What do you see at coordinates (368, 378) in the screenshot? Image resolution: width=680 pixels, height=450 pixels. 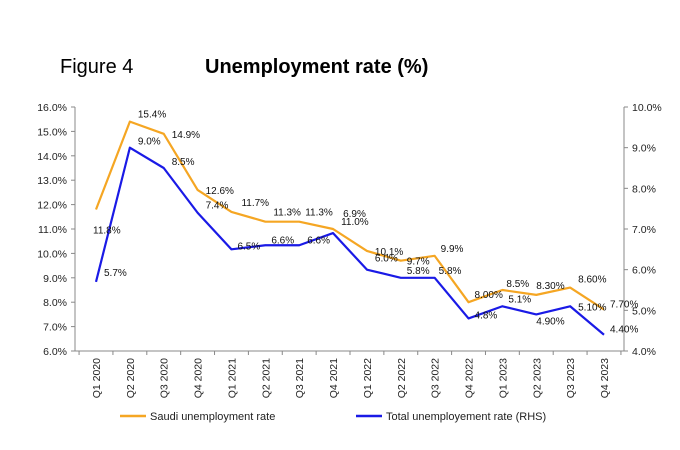 I see `x-tick-label: Q1 2022` at bounding box center [368, 378].